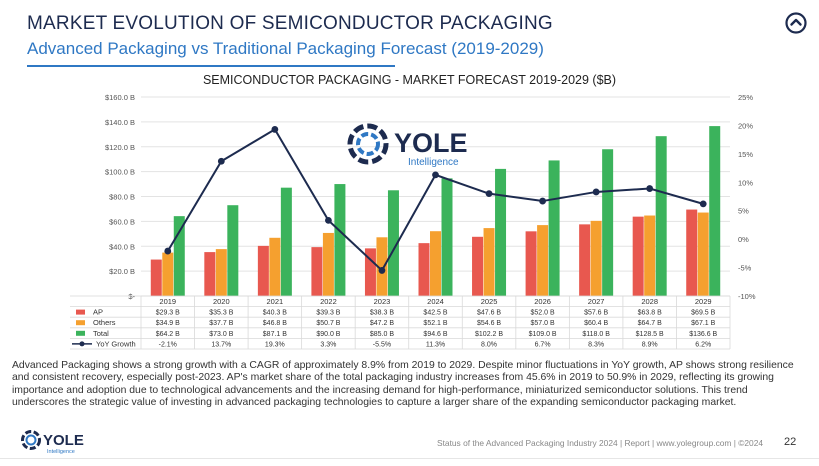 The image size is (819, 466). I want to click on bar-total-2022, so click(340, 240).